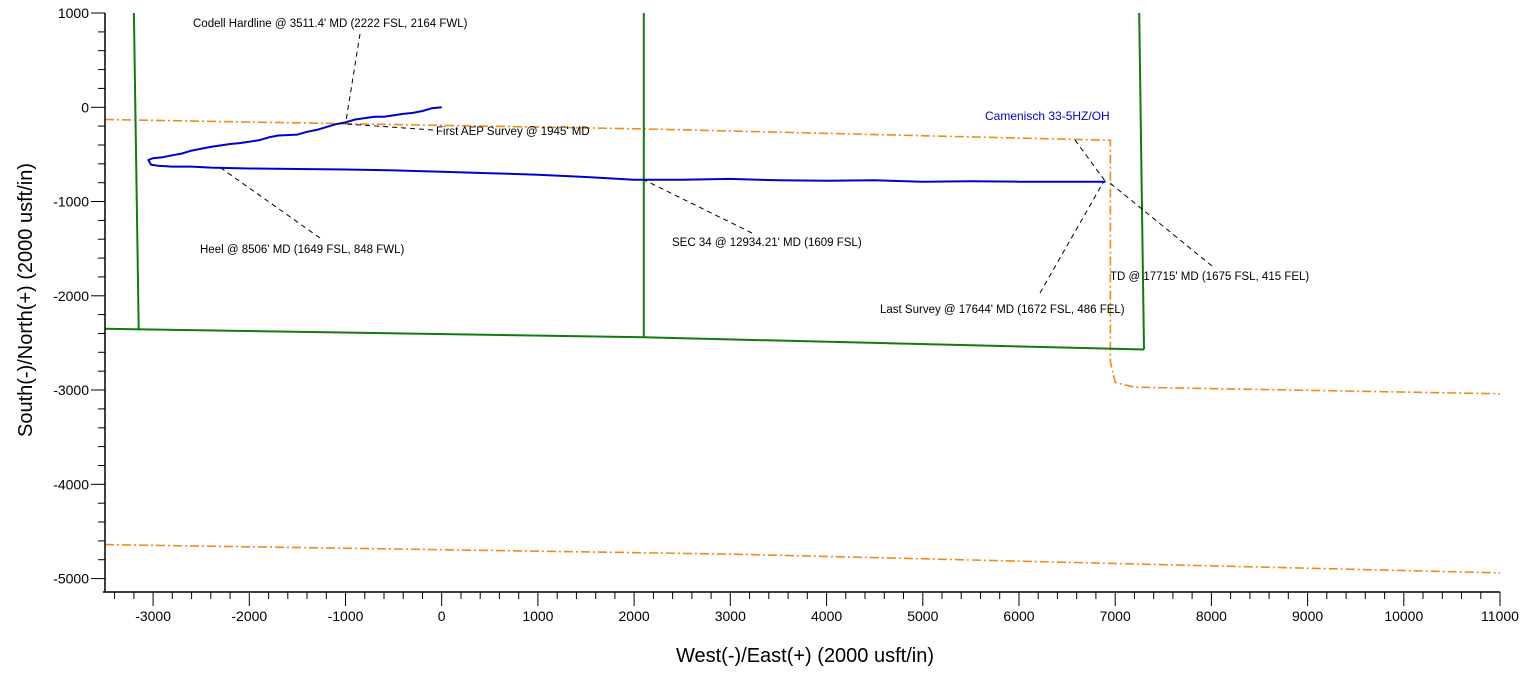  What do you see at coordinates (730, 616) in the screenshot?
I see `x-tick-label: 3000` at bounding box center [730, 616].